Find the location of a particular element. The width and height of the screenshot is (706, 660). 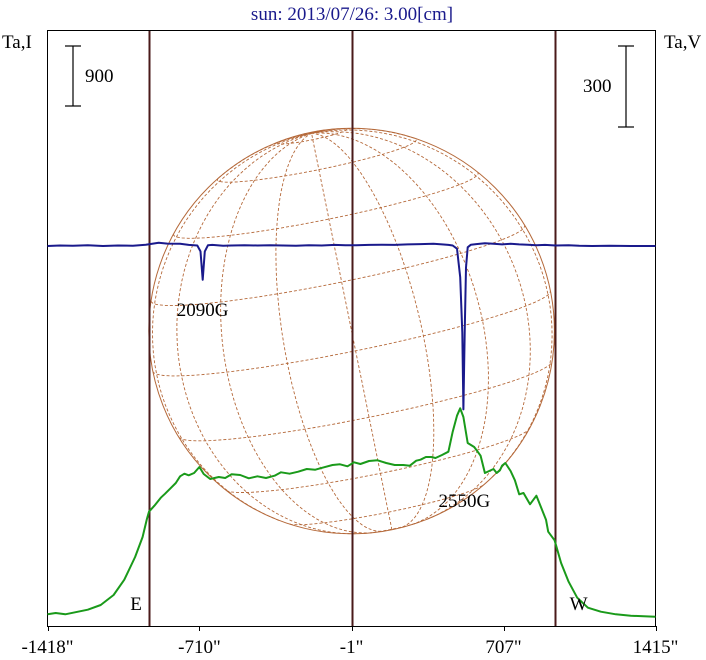

limb-marker-w: W is located at coordinates (579, 604).